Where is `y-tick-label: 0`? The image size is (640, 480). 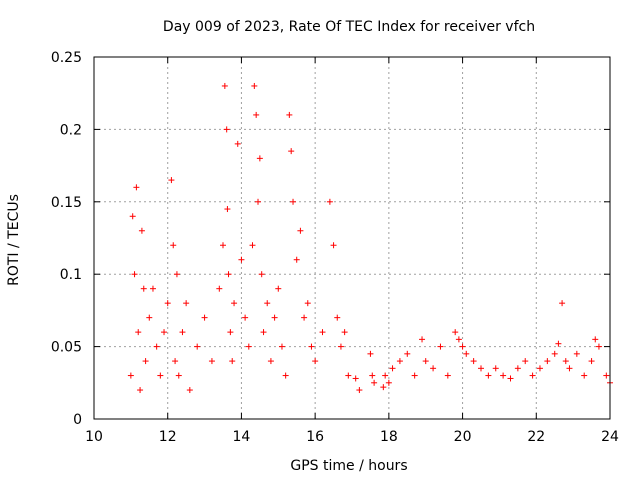
y-tick-label: 0 is located at coordinates (77, 420).